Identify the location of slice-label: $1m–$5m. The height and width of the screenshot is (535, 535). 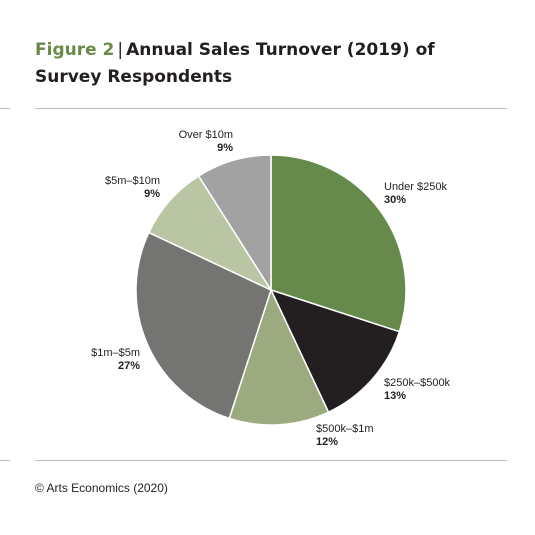
(115, 353).